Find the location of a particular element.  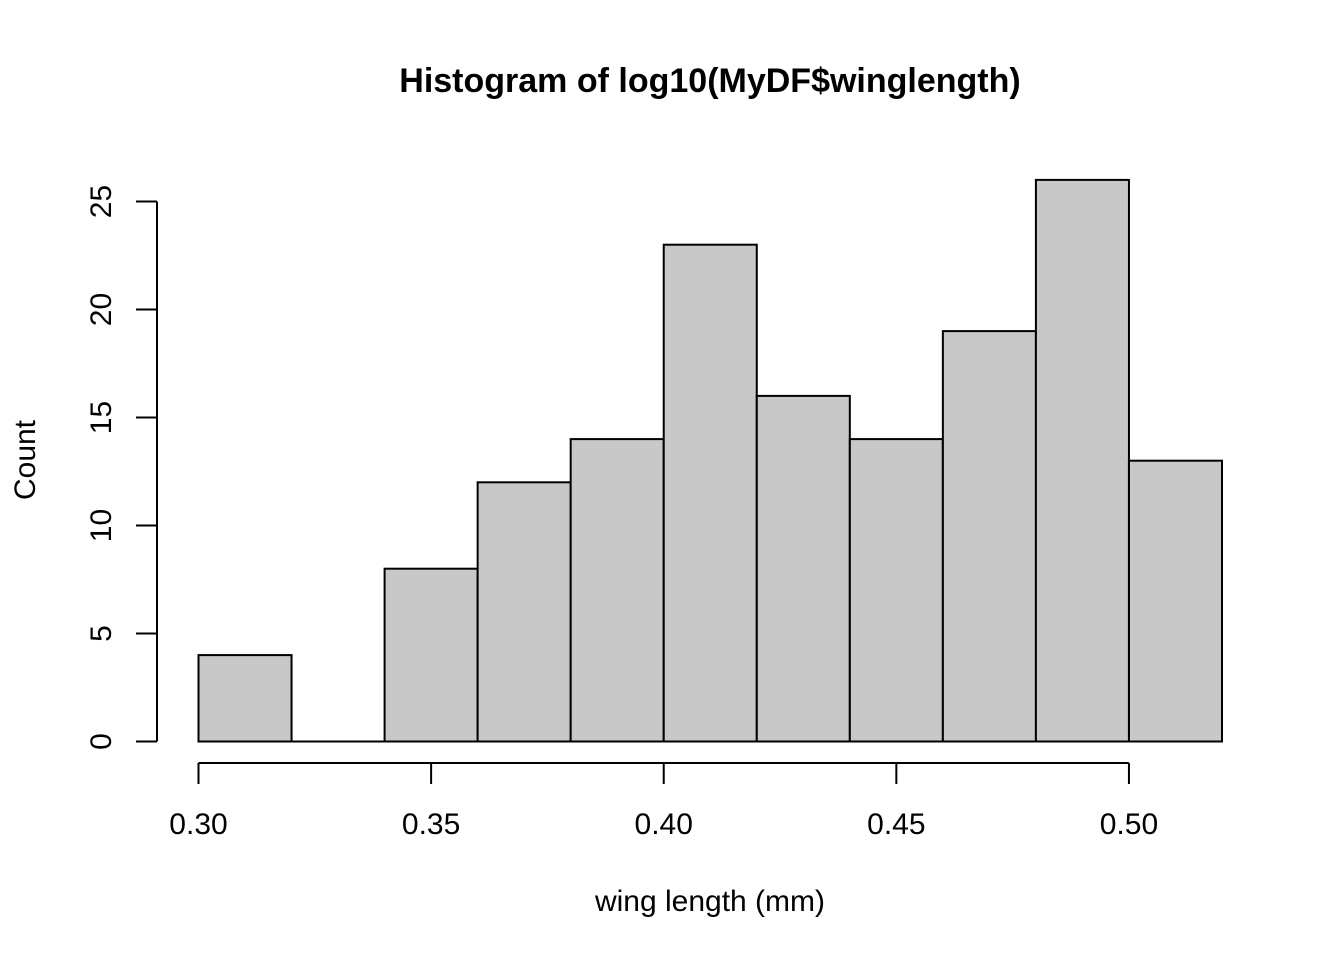

y-tick-label: 25 is located at coordinates (101, 201).